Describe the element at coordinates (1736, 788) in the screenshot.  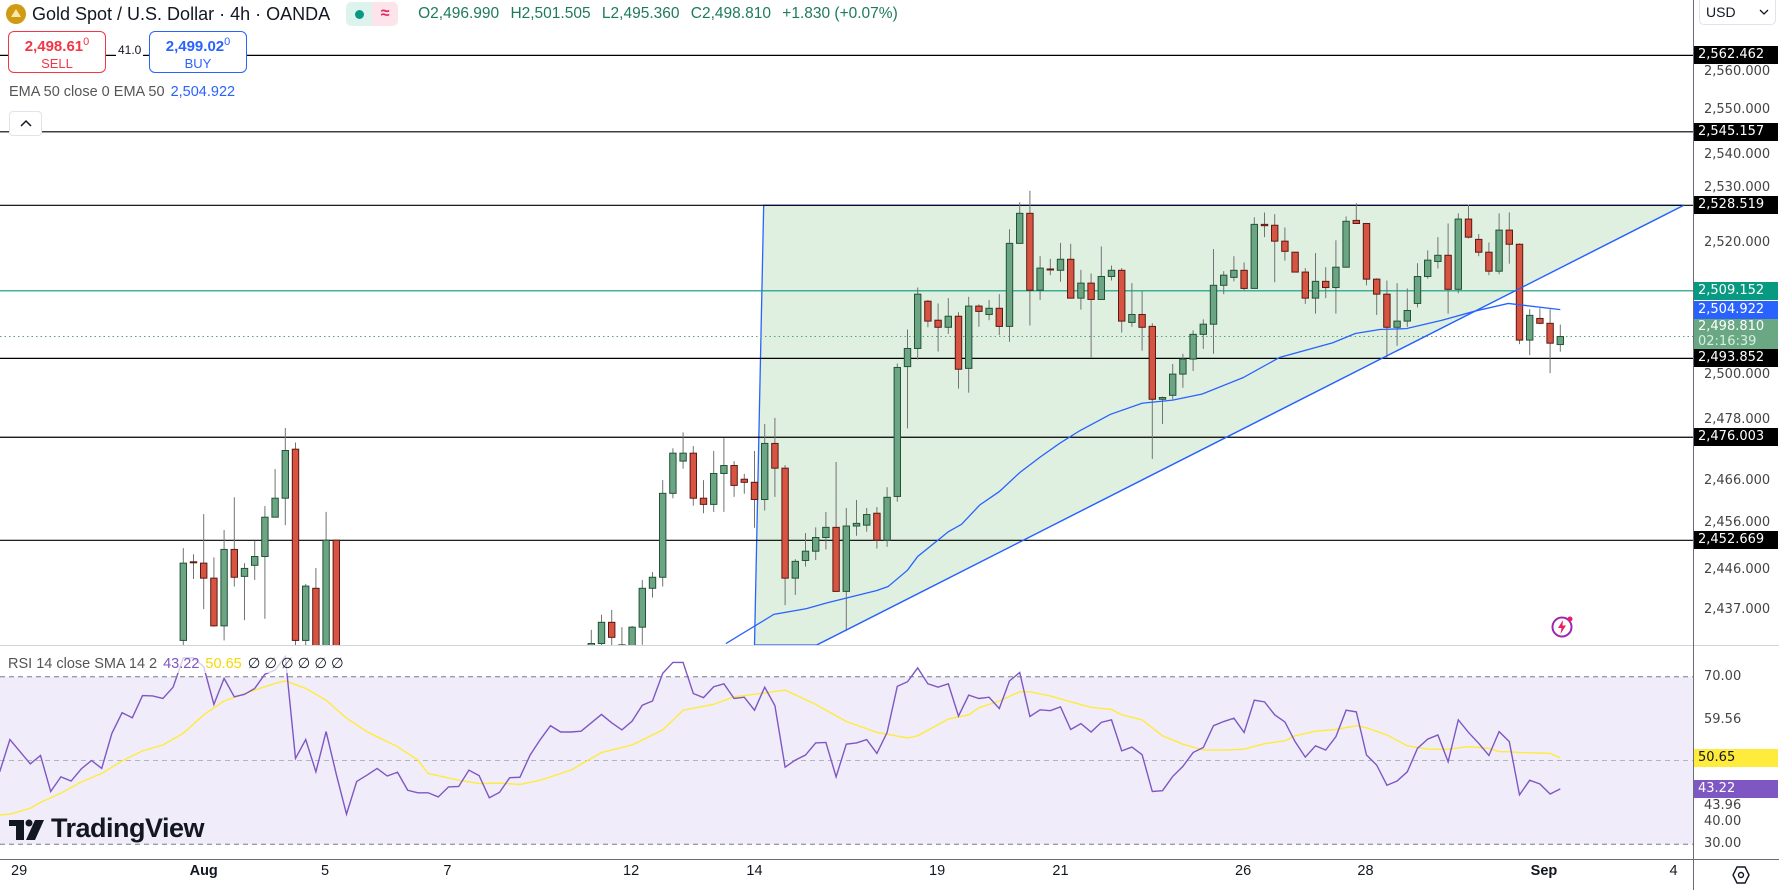
I see `rsi-value-badge: 43.22` at that location.